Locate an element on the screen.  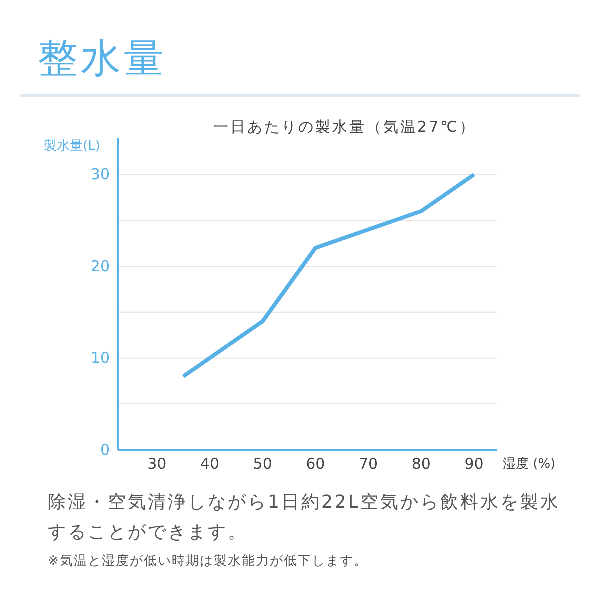
y-tick-label: 0 is located at coordinates (105, 450).